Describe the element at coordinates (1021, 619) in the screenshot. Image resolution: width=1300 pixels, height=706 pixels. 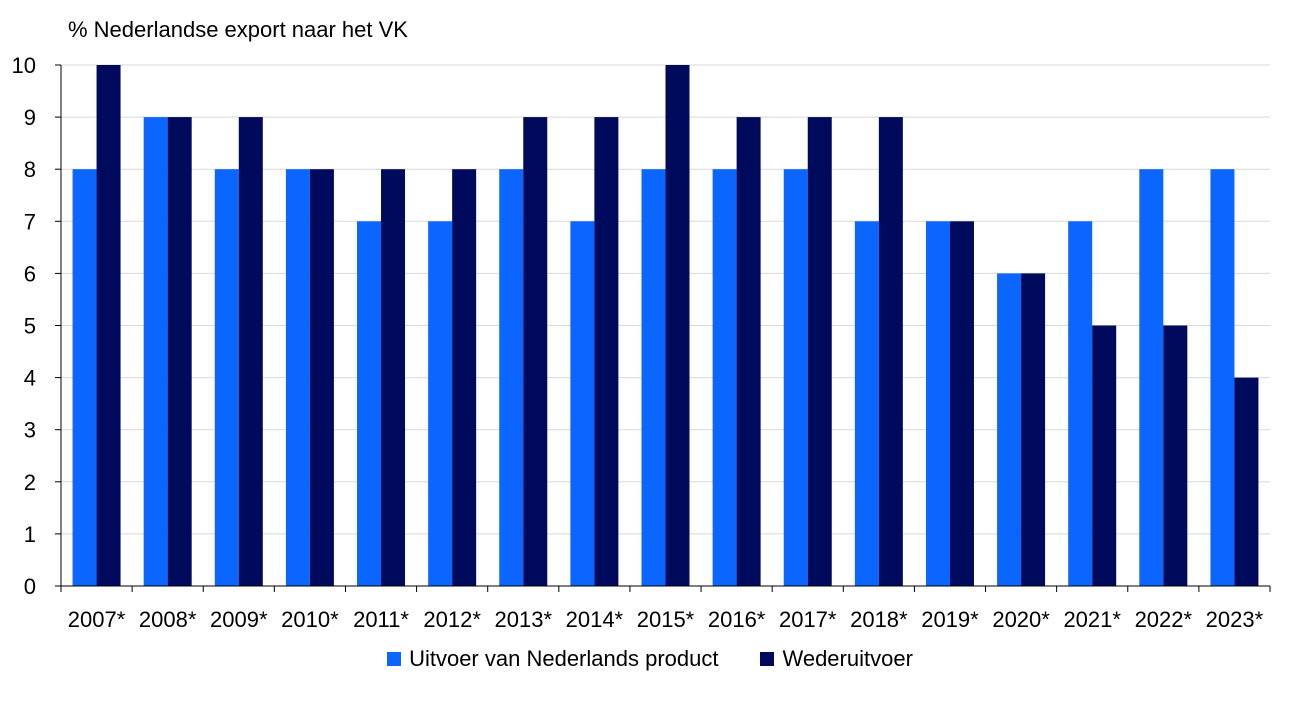
I see `x-tick-label: 2020*` at that location.